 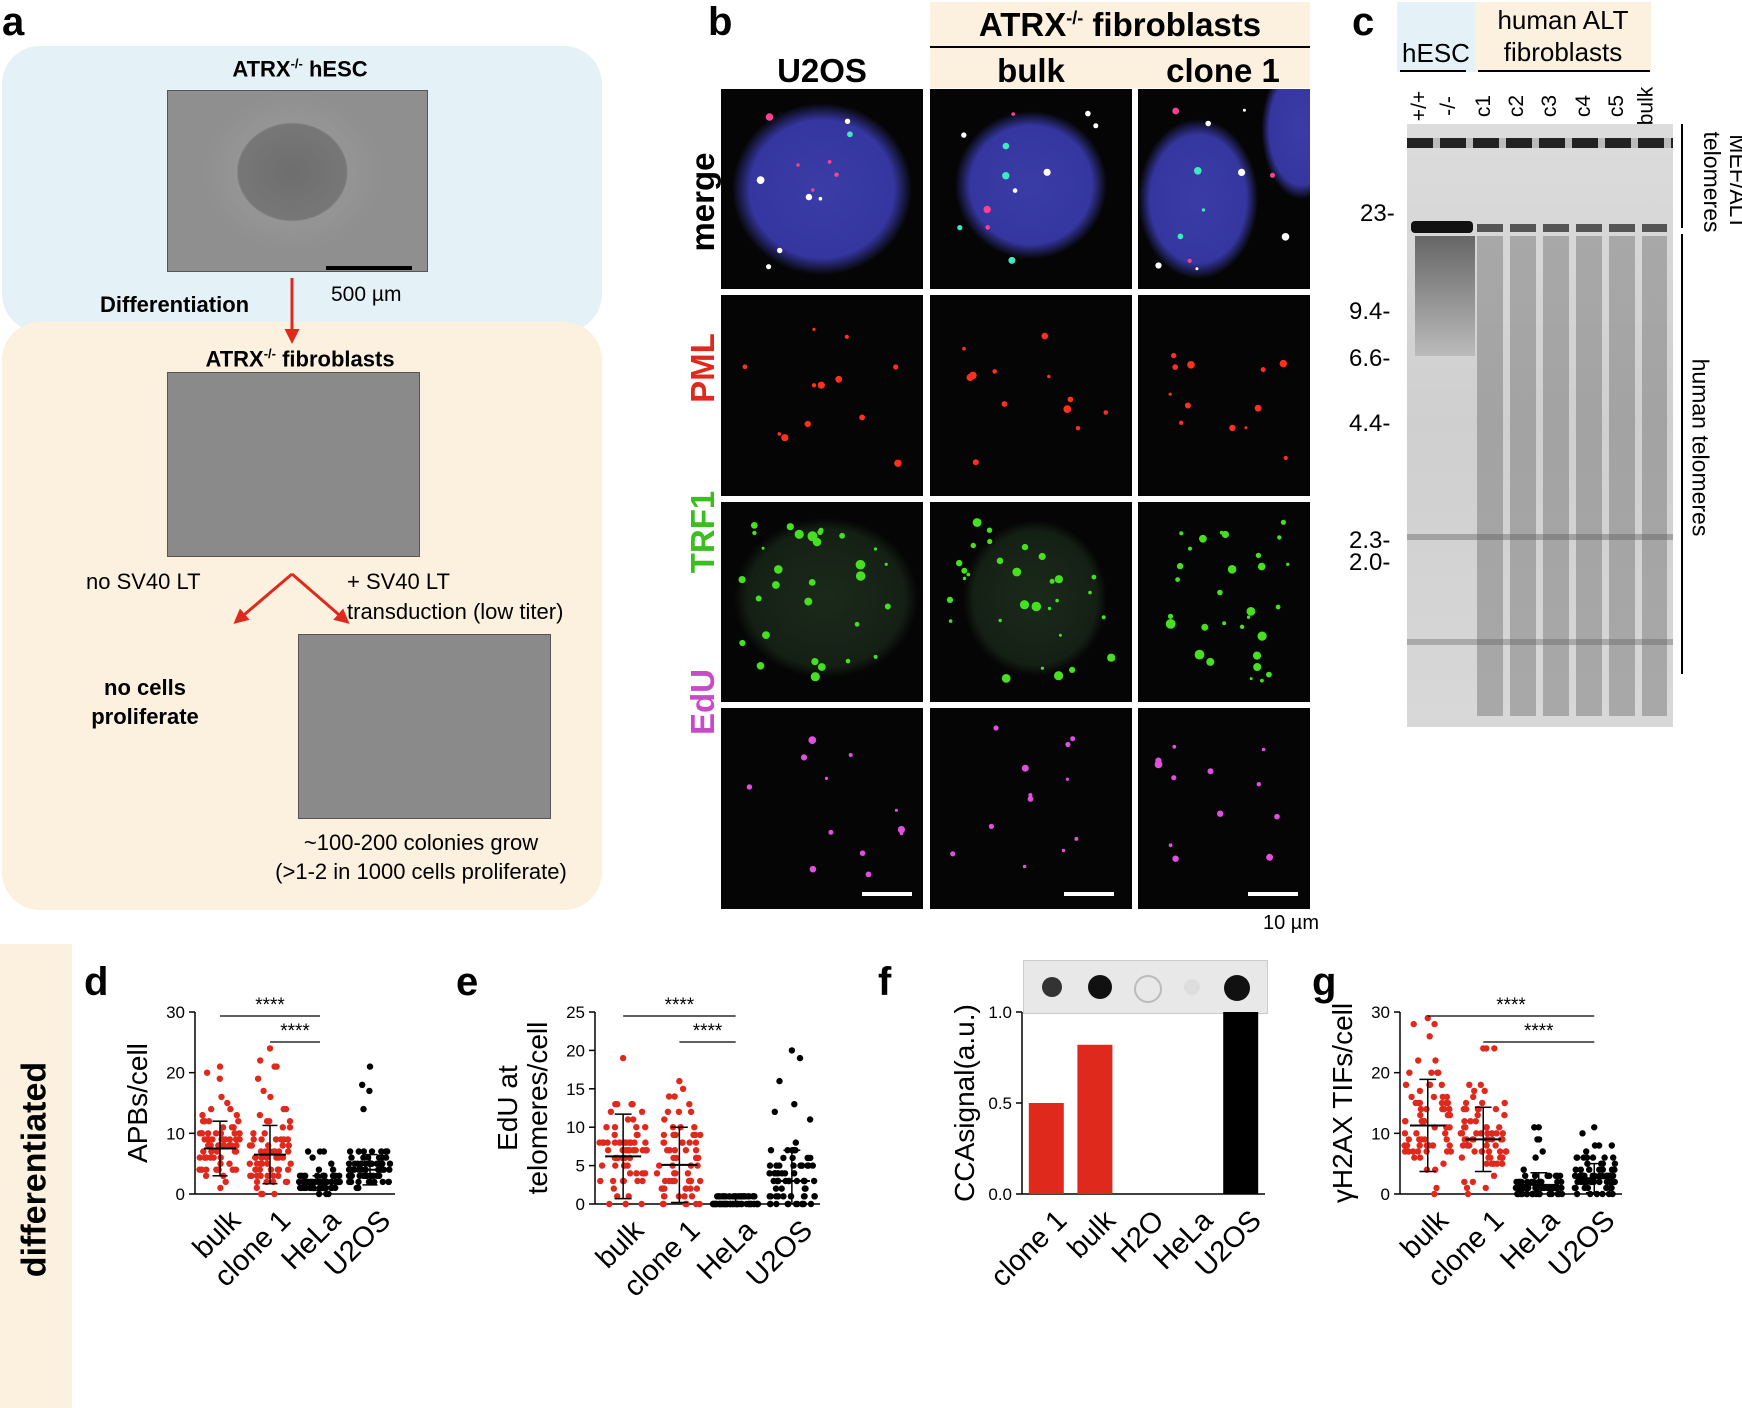 What do you see at coordinates (822, 808) in the screenshot?
I see `tile-u2os-edu` at bounding box center [822, 808].